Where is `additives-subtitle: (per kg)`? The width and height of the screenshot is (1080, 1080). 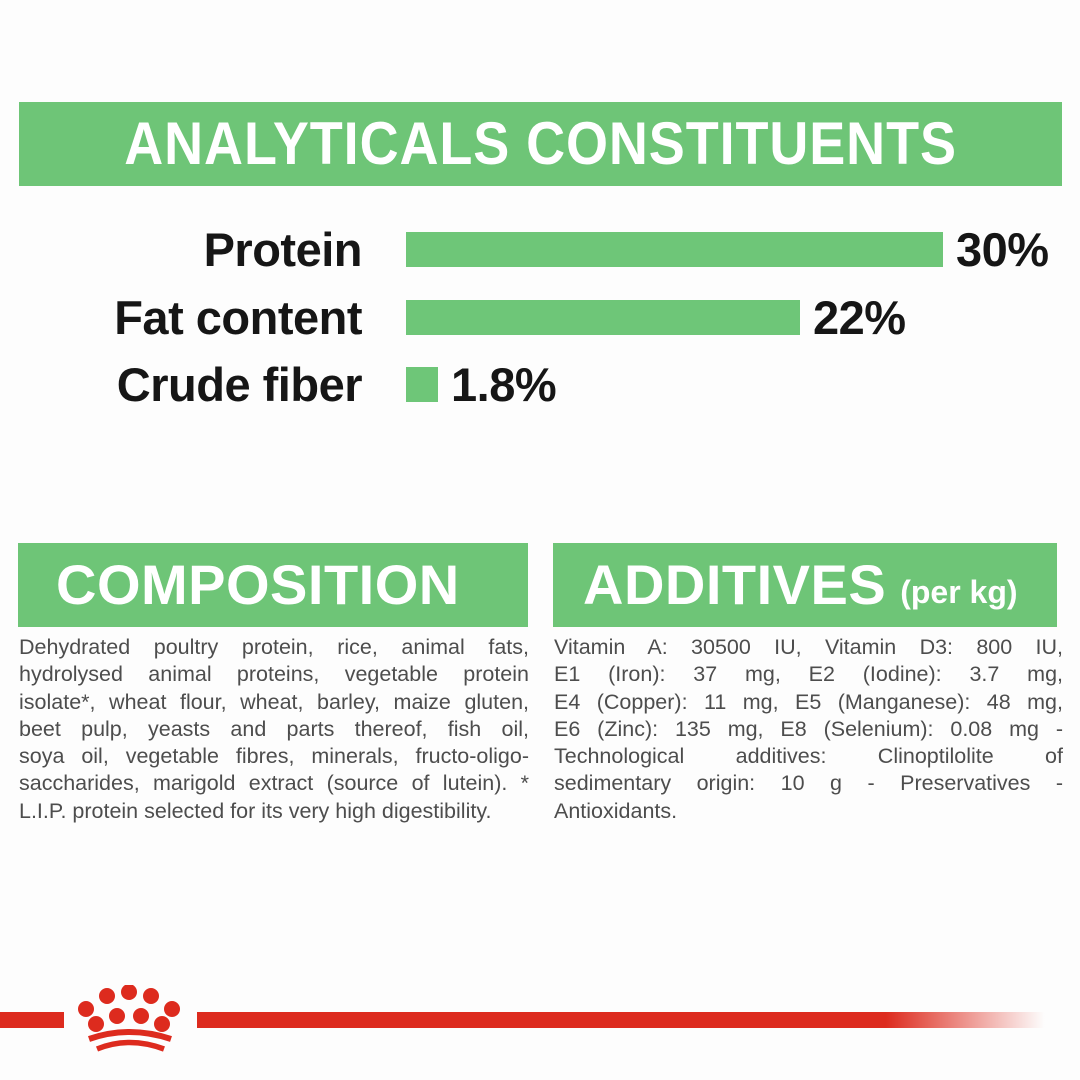 additives-subtitle: (per kg) is located at coordinates (959, 592).